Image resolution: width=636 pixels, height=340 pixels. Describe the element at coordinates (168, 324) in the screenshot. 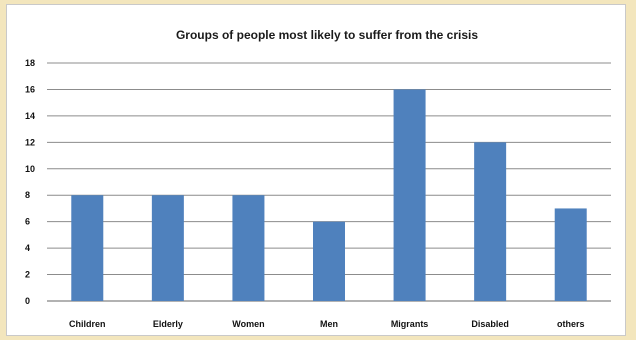

I see `x-tick-label: Elderly` at that location.